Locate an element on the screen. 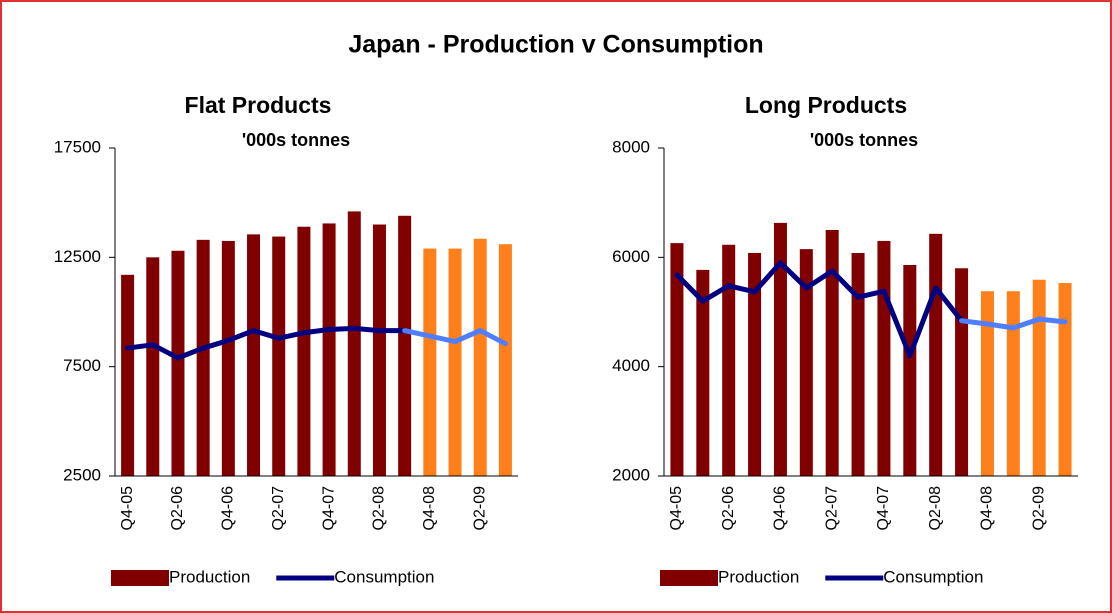 The width and height of the screenshot is (1112, 613). y-tick-label: 2500 is located at coordinates (82, 474).